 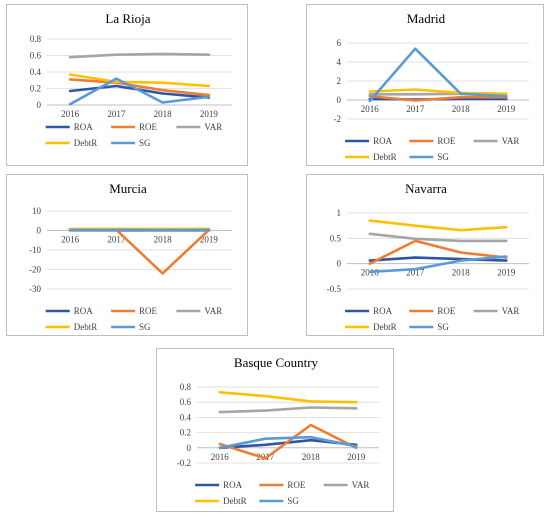 I want to click on y-tick-label: 10, so click(x=37, y=211).